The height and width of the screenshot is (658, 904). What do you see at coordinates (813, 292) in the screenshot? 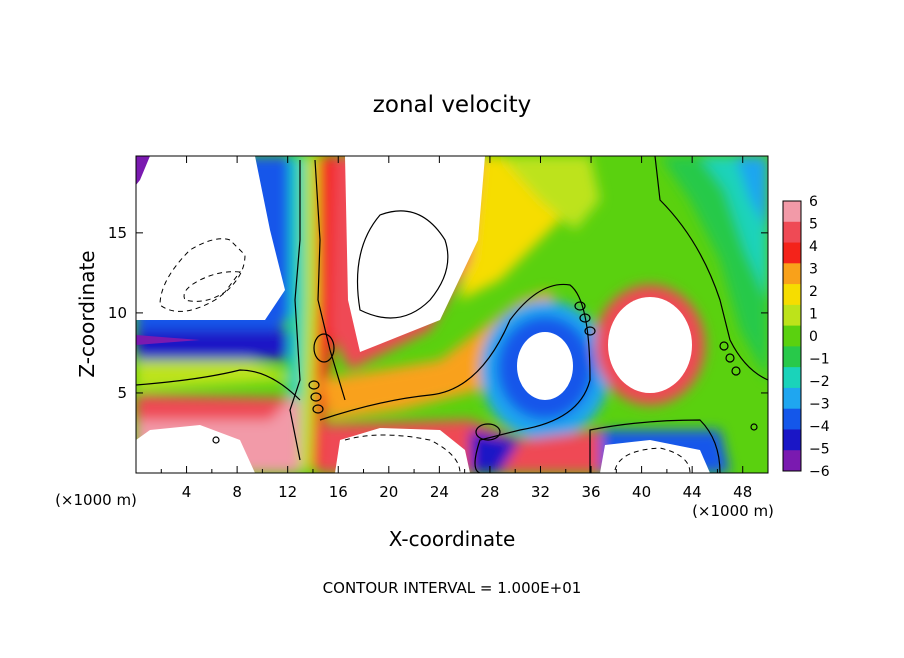
I see `colorbar-label: 2` at bounding box center [813, 292].